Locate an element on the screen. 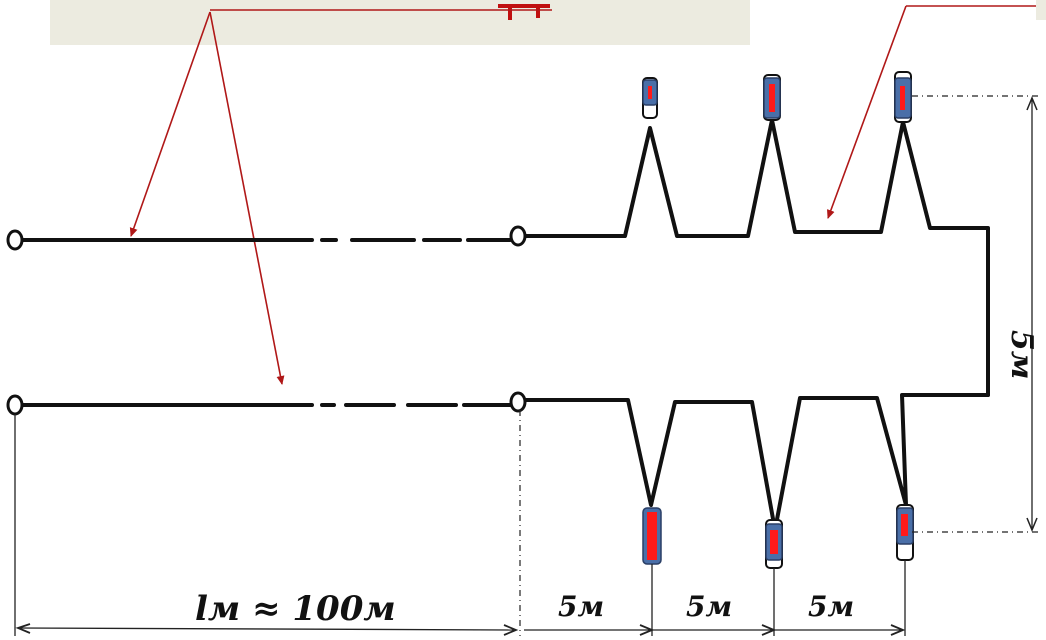 The width and height of the screenshot is (1046, 640). length-label: lм ≈ 100м is located at coordinates (295, 609).